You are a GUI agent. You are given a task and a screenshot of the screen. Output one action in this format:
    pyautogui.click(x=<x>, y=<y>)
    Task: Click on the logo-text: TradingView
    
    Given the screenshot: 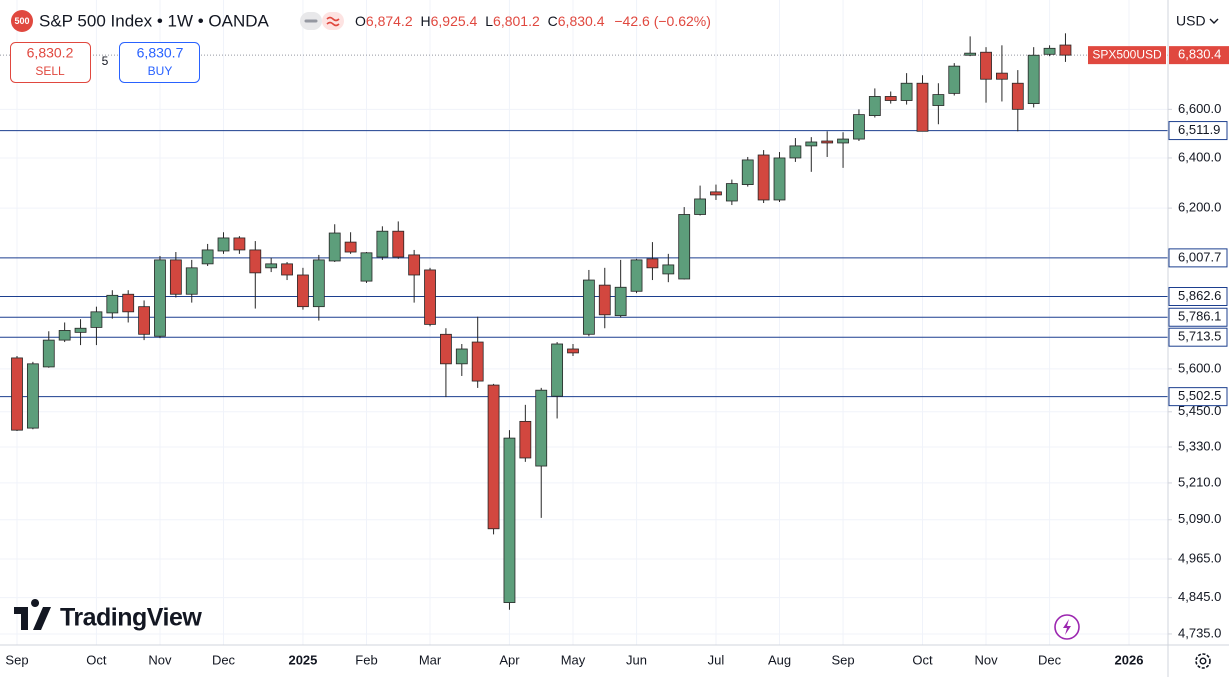 What is the action you would take?
    pyautogui.click(x=131, y=618)
    